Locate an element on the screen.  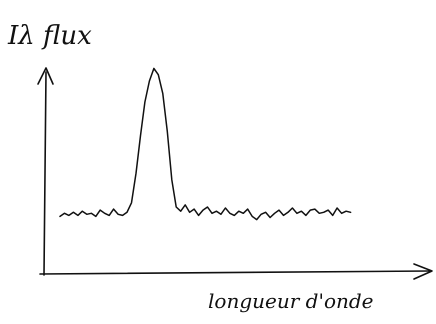
y-axis is located at coordinates (45, 173).